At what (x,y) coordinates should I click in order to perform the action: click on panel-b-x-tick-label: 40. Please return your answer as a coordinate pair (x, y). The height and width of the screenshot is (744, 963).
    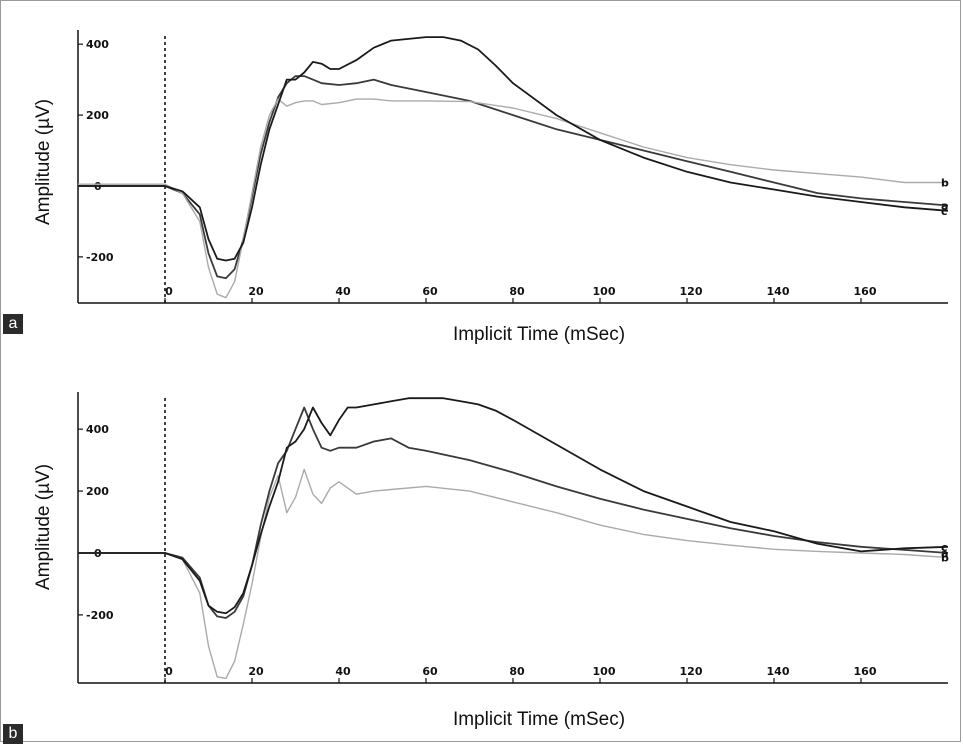
    Looking at the image, I should click on (343, 671).